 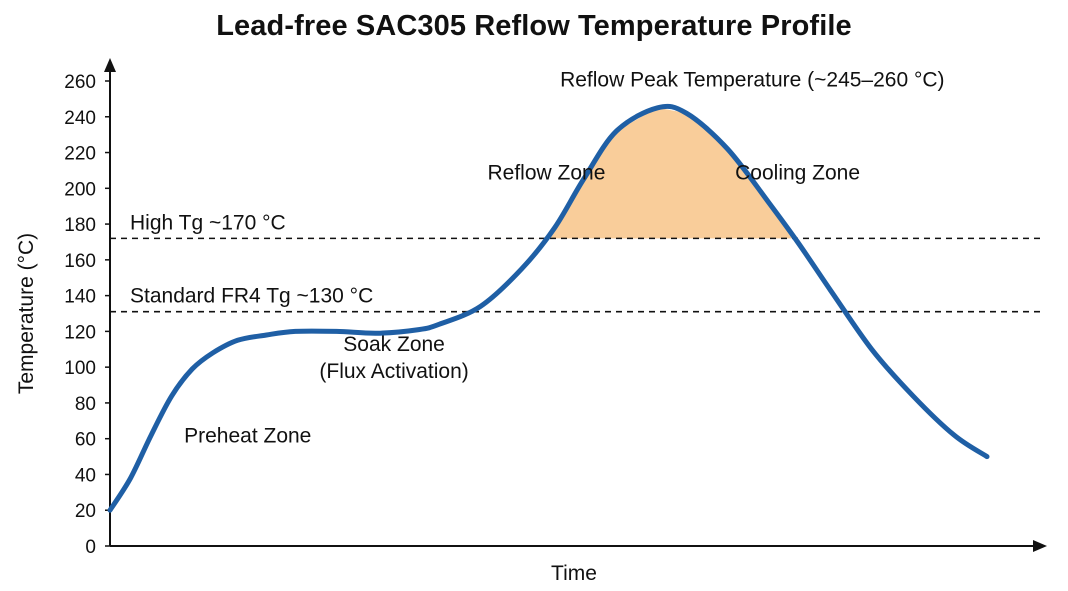 What do you see at coordinates (80, 368) in the screenshot?
I see `y-tick-label: 100` at bounding box center [80, 368].